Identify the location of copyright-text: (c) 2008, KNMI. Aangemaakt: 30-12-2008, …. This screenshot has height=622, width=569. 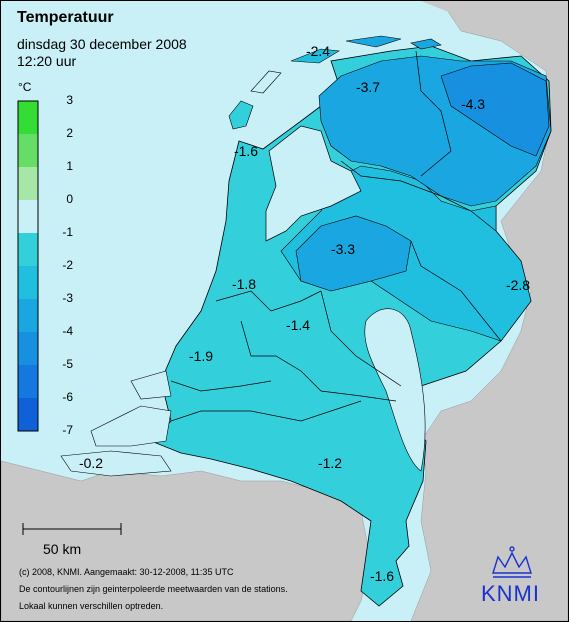
(126, 572).